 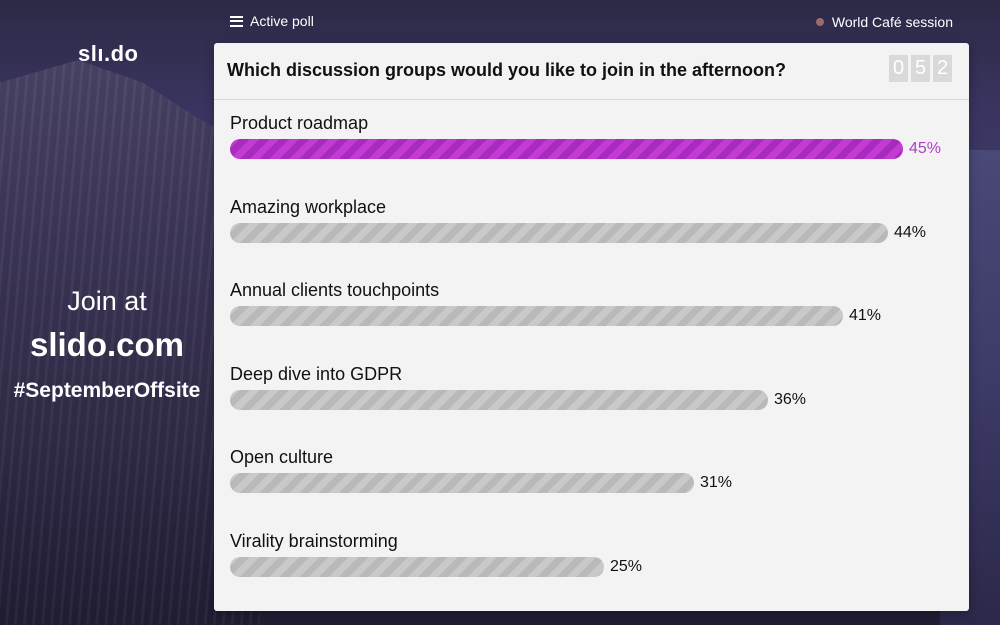 What do you see at coordinates (892, 22) in the screenshot?
I see `session-label: World Café session` at bounding box center [892, 22].